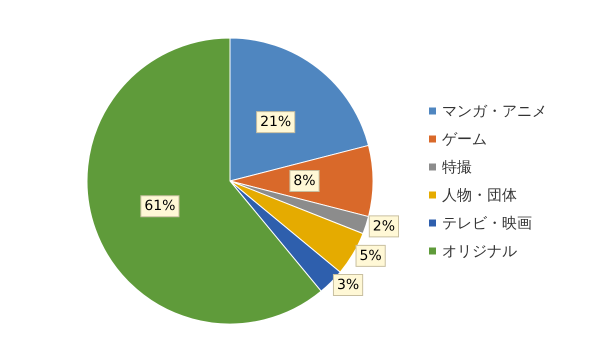 The width and height of the screenshot is (603, 362). What do you see at coordinates (457, 167) in the screenshot?
I see `legend-label: 特撮` at bounding box center [457, 167].